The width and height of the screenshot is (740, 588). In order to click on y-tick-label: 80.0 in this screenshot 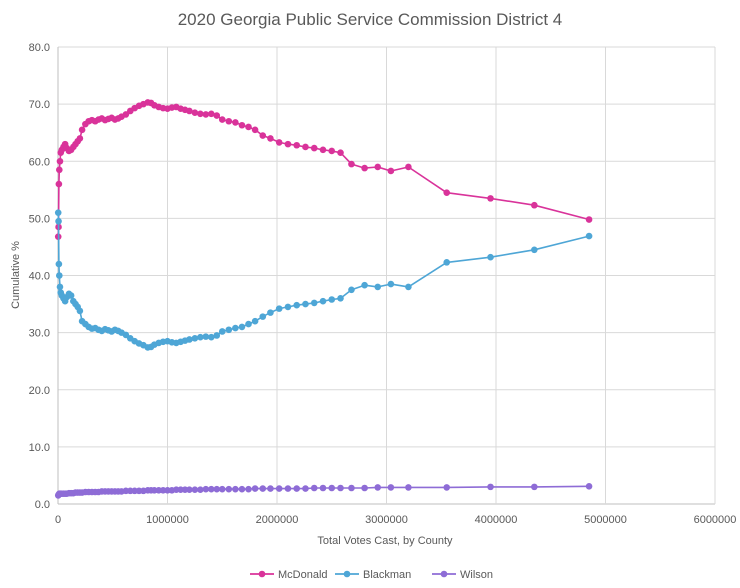, I will do `click(39, 48)`.